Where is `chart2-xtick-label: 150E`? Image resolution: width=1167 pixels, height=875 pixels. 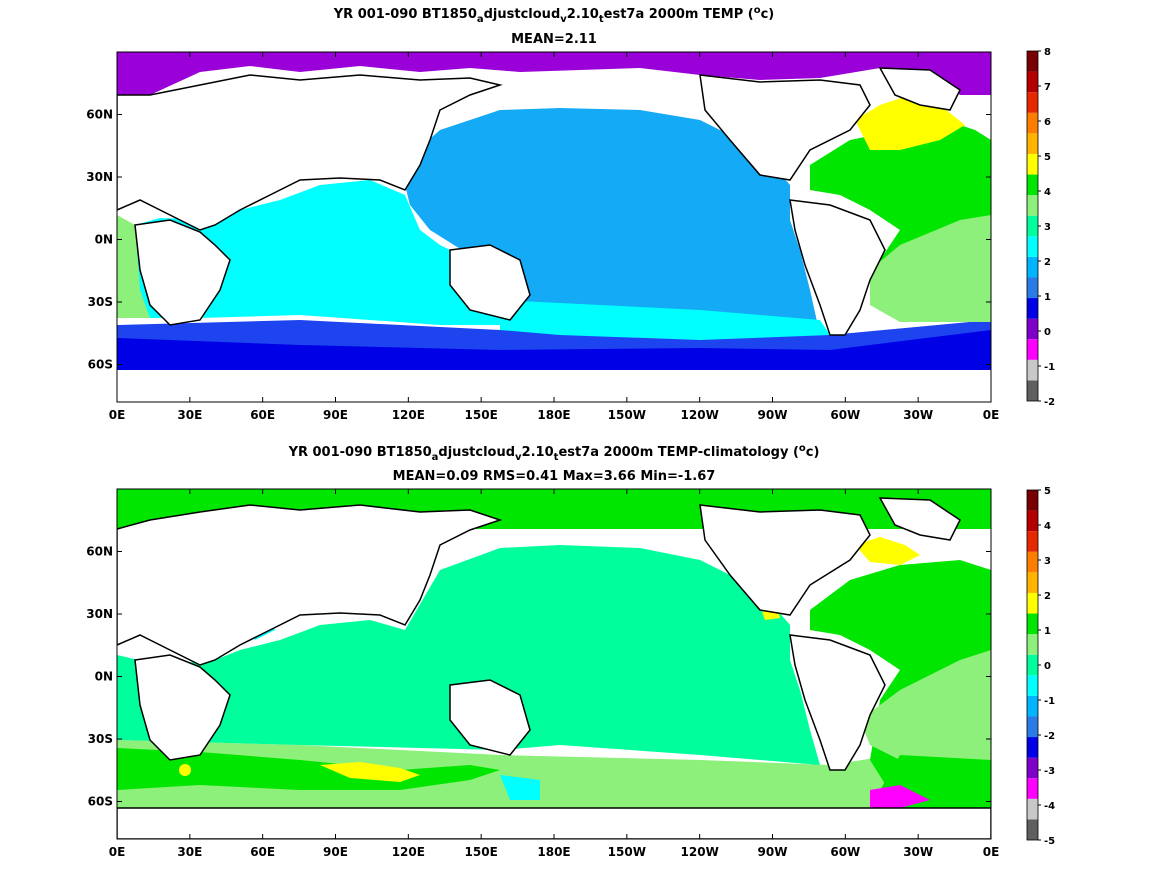 chart2-xtick-label: 150E is located at coordinates (481, 852).